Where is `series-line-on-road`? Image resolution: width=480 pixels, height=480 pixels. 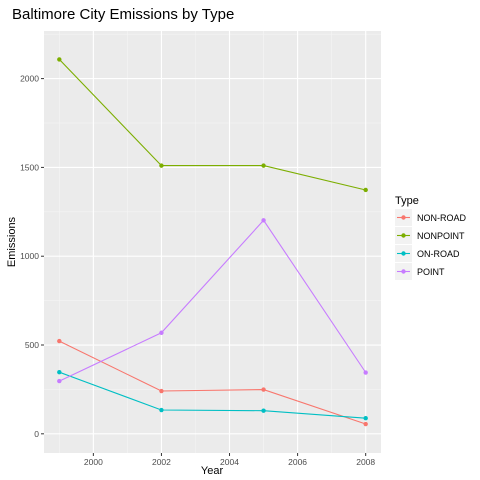 series-line-on-road is located at coordinates (212, 395).